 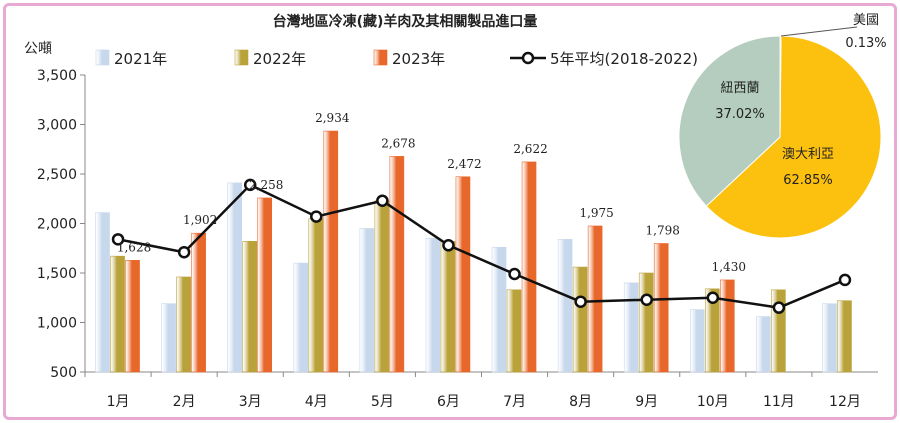 I want to click on legend-label: 2021年, so click(x=140, y=59).